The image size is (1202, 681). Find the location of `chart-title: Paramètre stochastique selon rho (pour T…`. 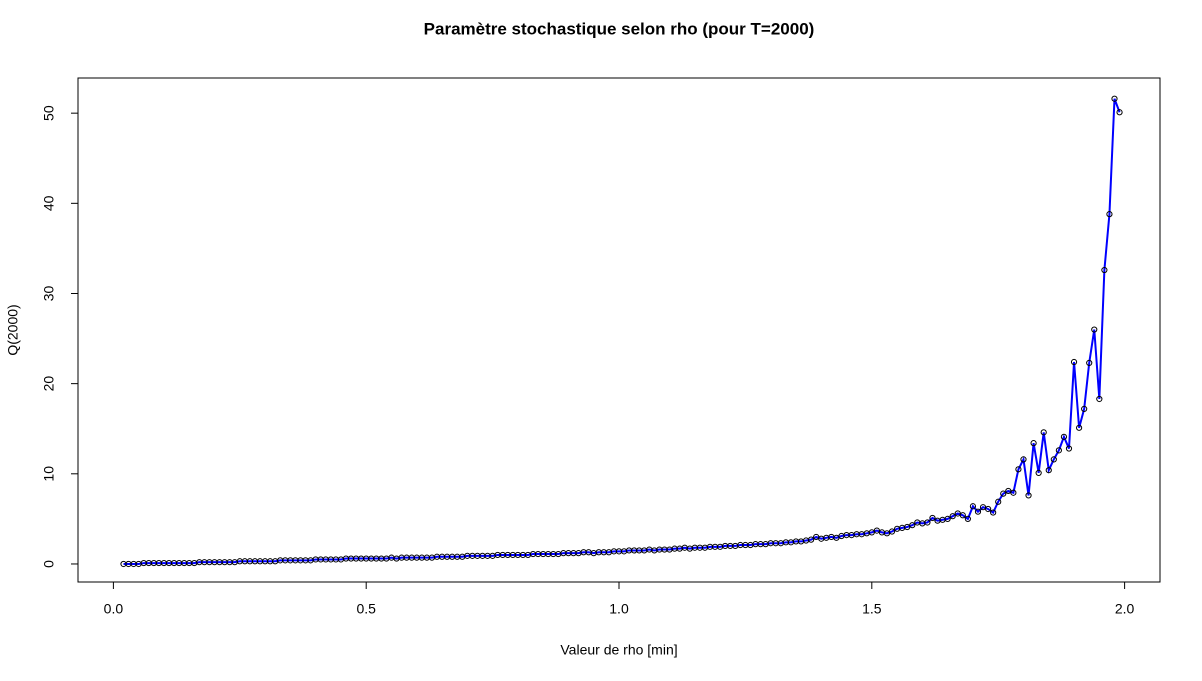

chart-title: Paramètre stochastique selon rho (pour T… is located at coordinates (619, 28).